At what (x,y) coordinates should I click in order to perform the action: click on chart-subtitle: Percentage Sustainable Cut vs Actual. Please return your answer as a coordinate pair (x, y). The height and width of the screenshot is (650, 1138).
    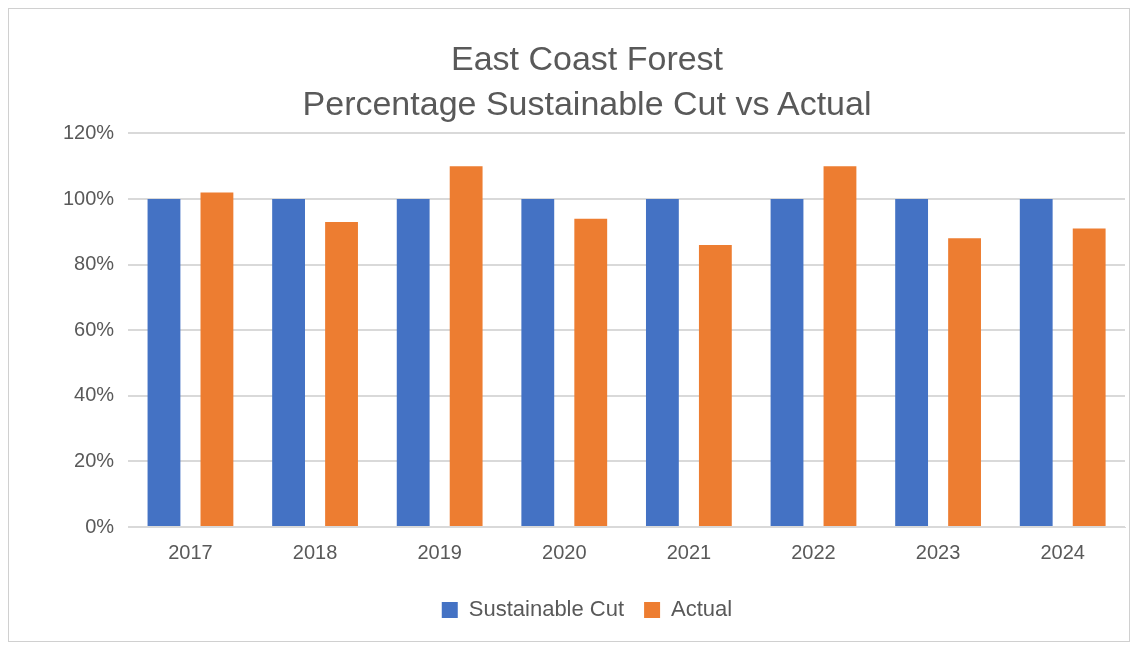
    Looking at the image, I should click on (587, 102).